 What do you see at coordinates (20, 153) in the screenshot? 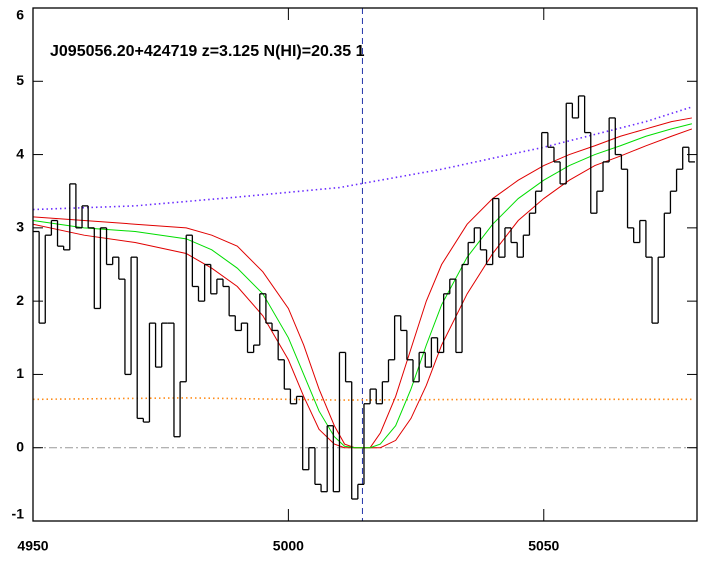
I see `y-tick-label: 4` at bounding box center [20, 153].